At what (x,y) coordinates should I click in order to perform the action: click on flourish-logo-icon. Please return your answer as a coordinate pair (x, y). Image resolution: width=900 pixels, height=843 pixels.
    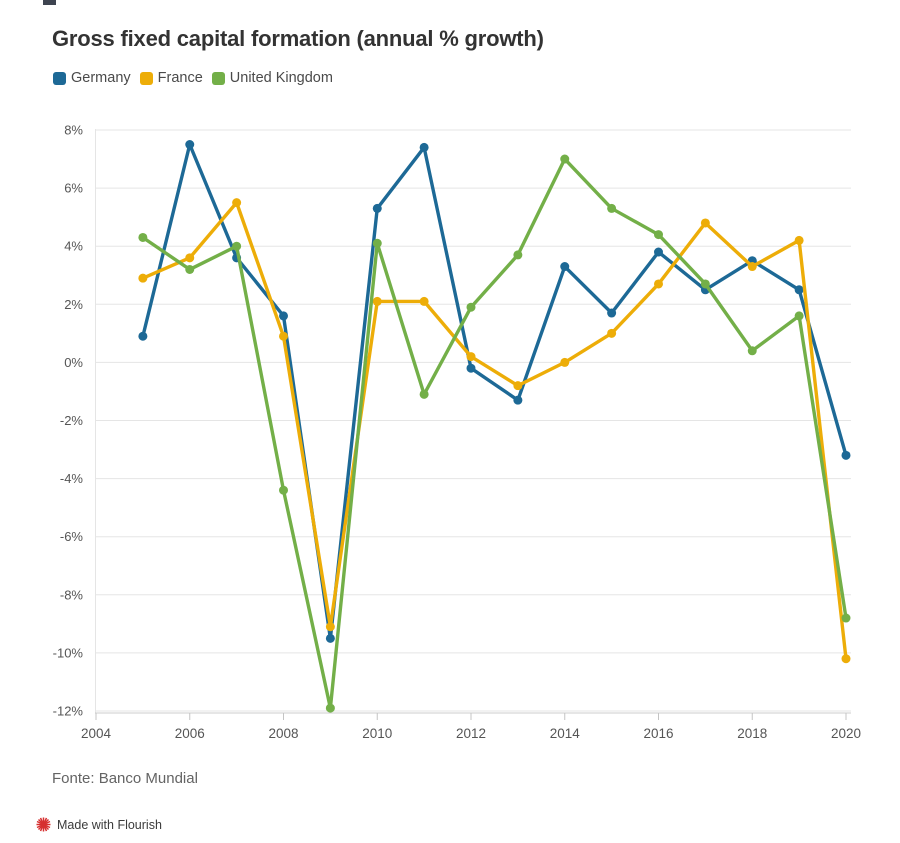
    Looking at the image, I should click on (43, 824).